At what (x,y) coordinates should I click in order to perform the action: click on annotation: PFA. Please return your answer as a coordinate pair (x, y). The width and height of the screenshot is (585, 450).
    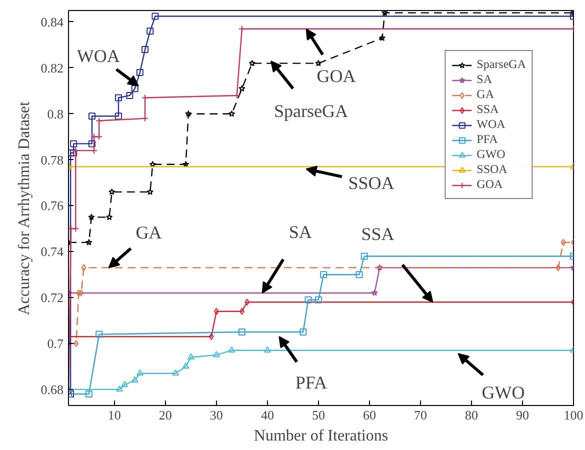
    Looking at the image, I should click on (311, 382).